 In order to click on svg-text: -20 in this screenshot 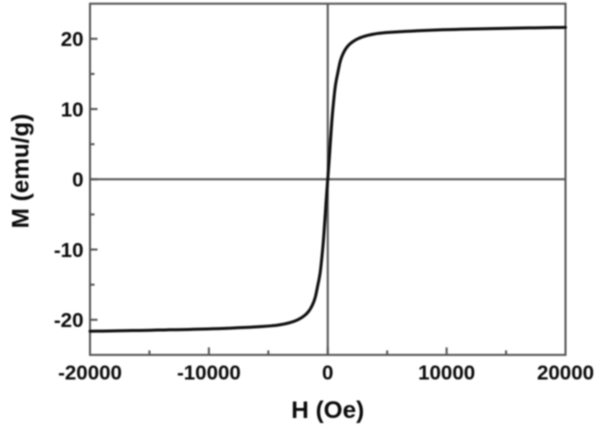, I will do `click(69, 320)`.